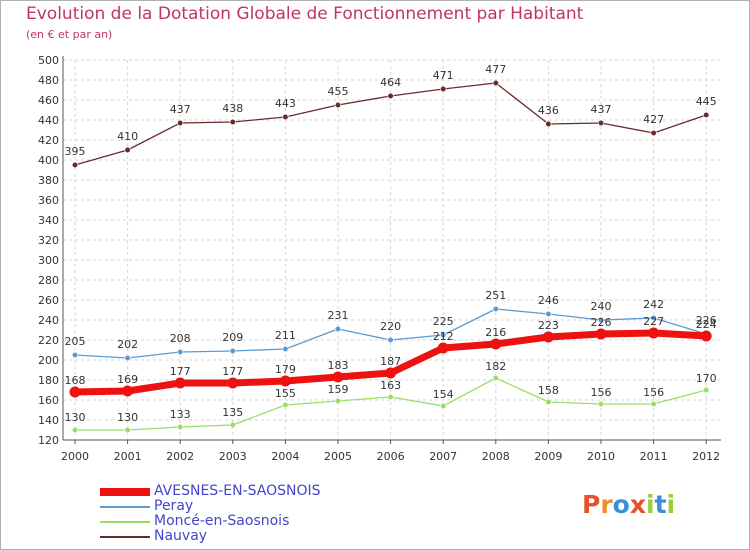  I want to click on x-tick-label: 2010, so click(601, 456).